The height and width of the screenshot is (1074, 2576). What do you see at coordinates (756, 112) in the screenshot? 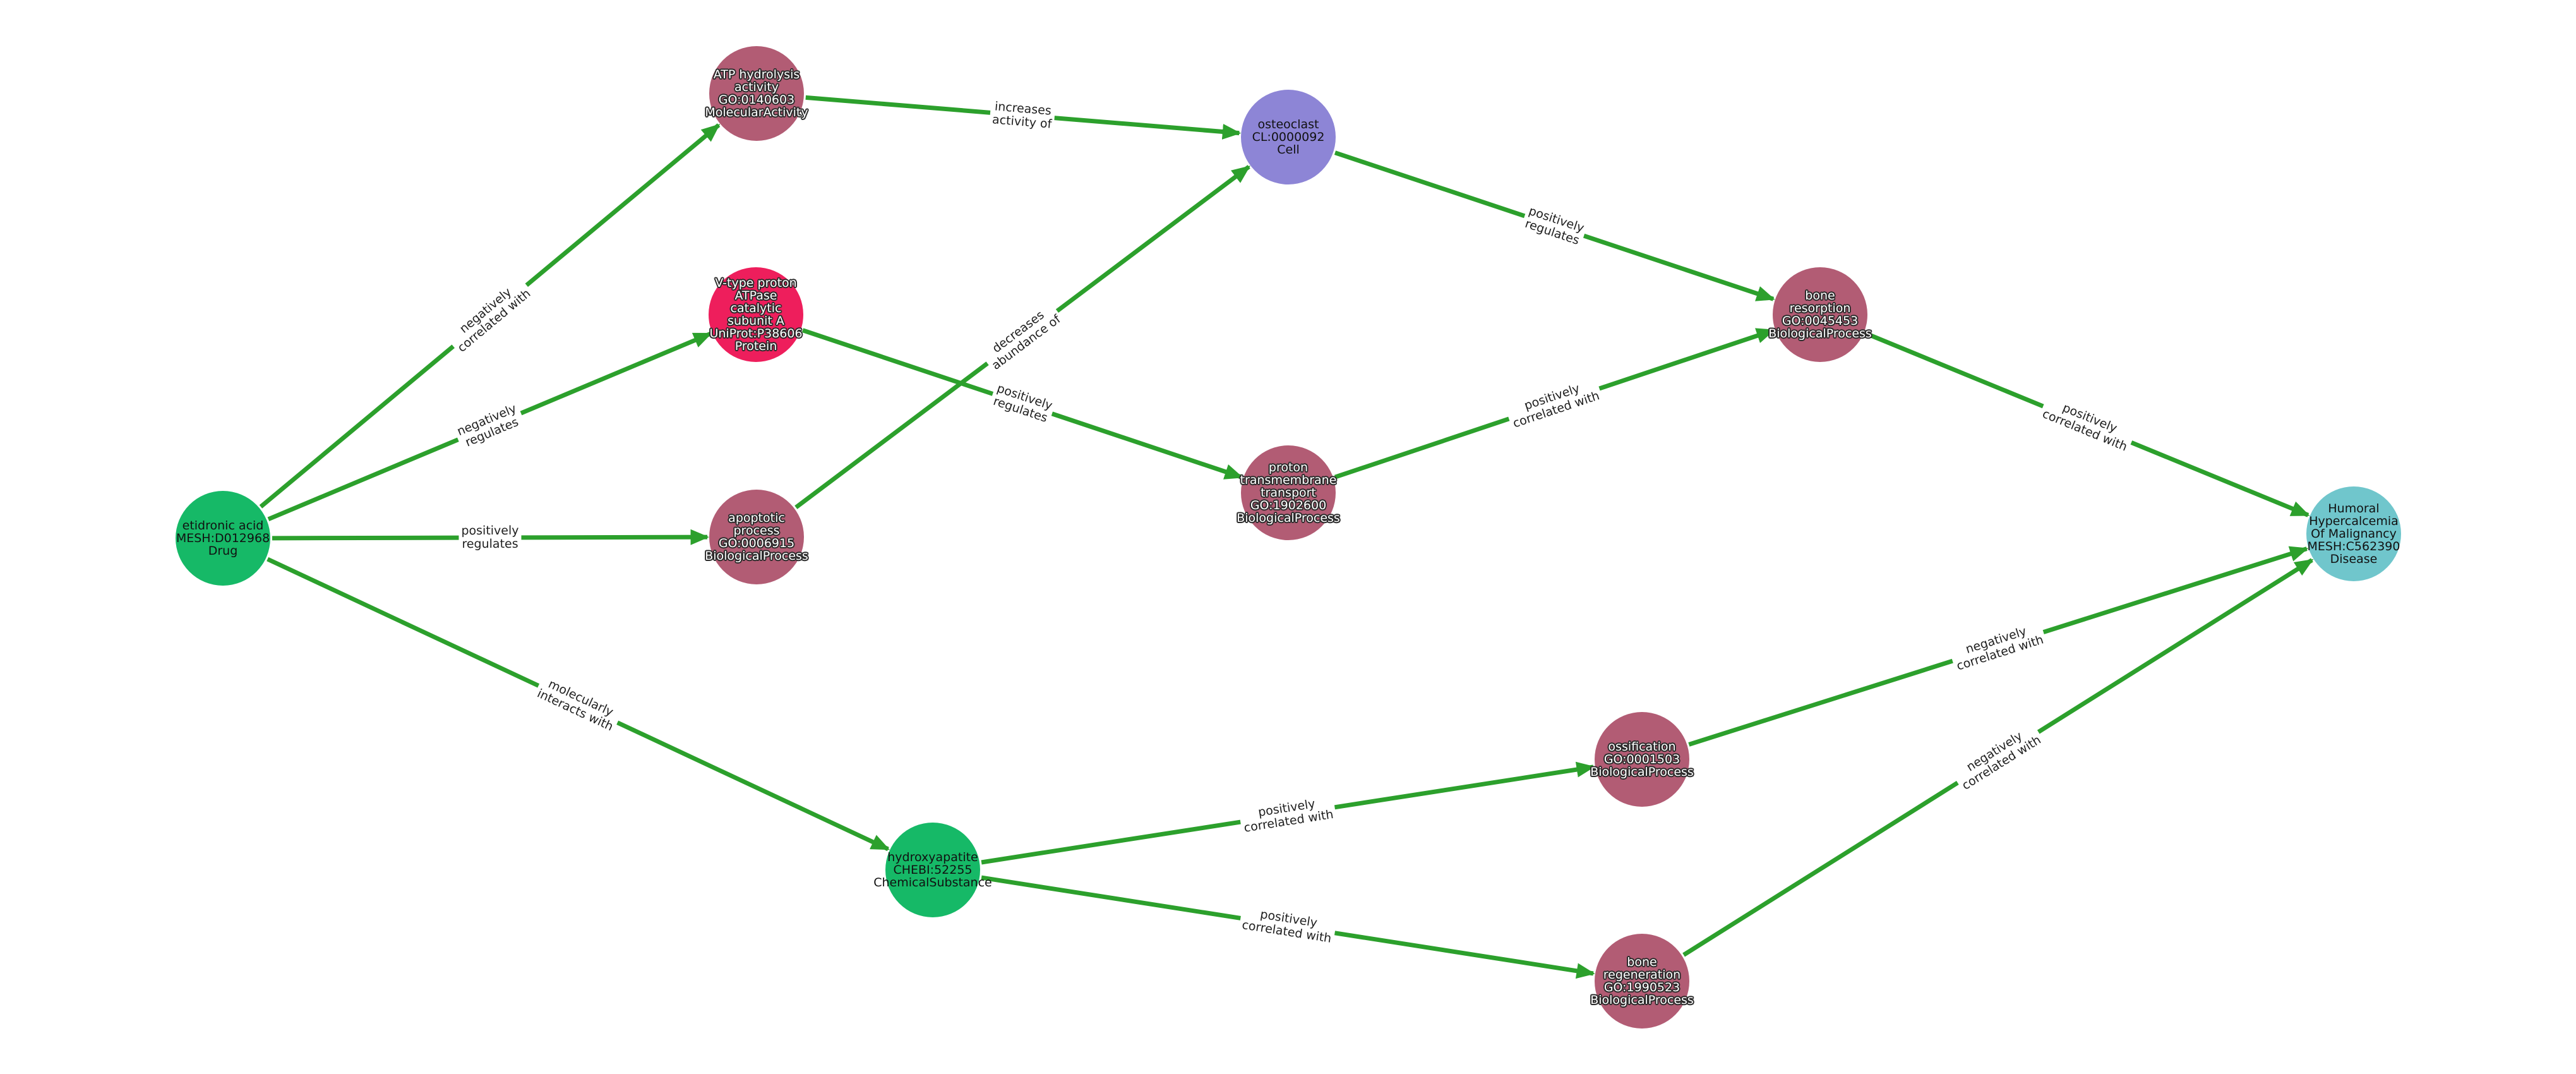
I see `node-label-line: MolecularActivity` at bounding box center [756, 112].